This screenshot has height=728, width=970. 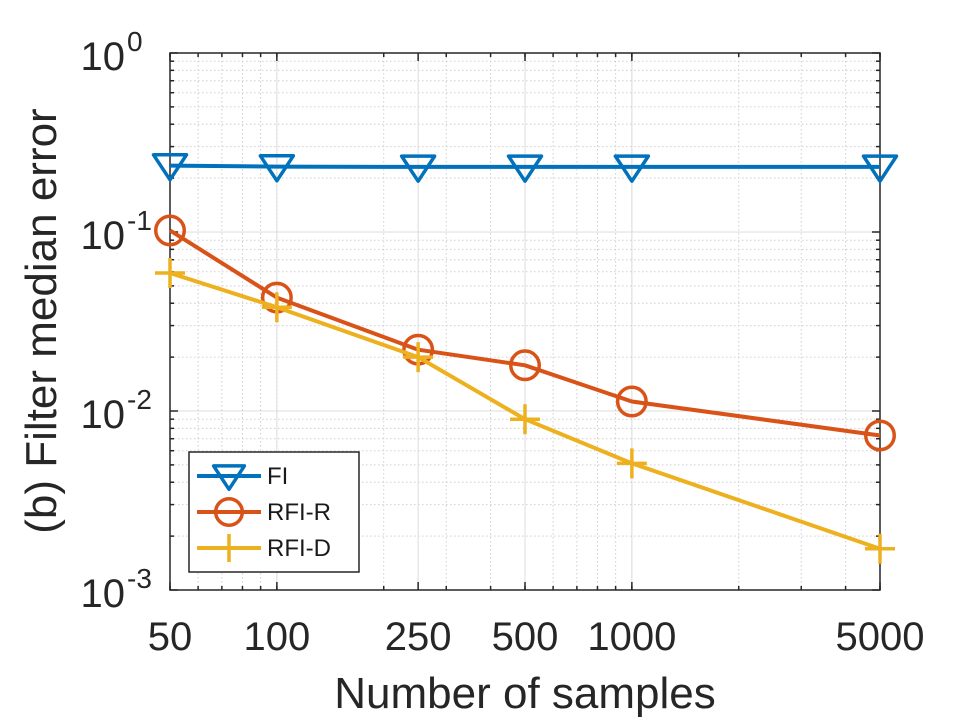 I want to click on y-tick-exponent: 0, so click(x=135, y=41).